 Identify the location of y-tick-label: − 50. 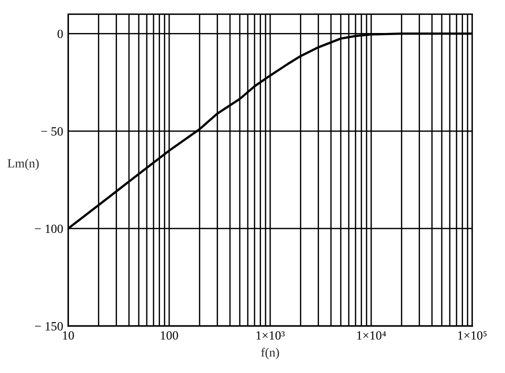
(52, 131).